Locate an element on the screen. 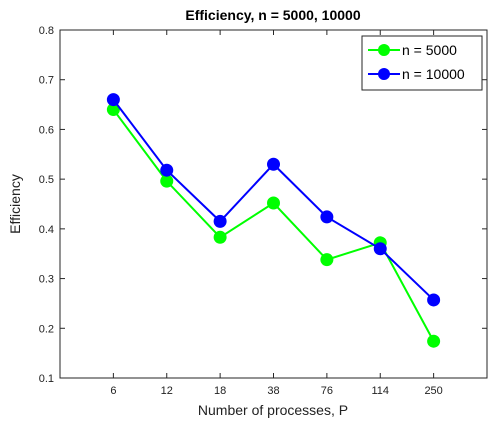 The image size is (491, 421). x-tick-label: 38 is located at coordinates (273, 391).